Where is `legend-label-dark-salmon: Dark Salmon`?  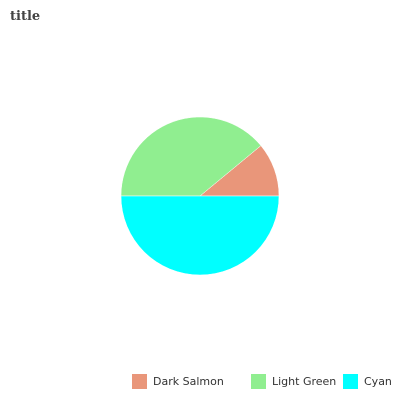
legend-label-dark-salmon: Dark Salmon is located at coordinates (188, 381).